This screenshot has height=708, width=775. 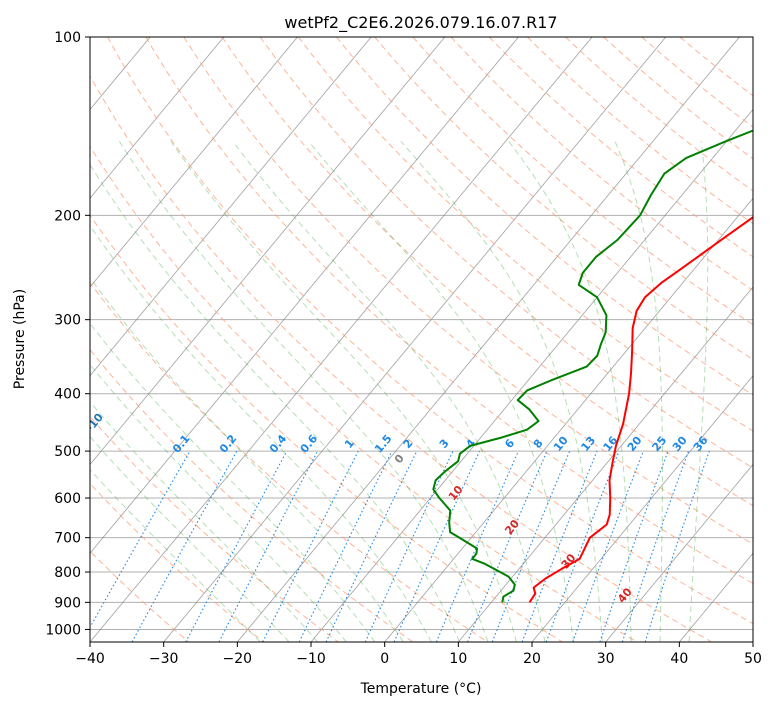 What do you see at coordinates (67, 216) in the screenshot?
I see `y-tick-label: 200` at bounding box center [67, 216].